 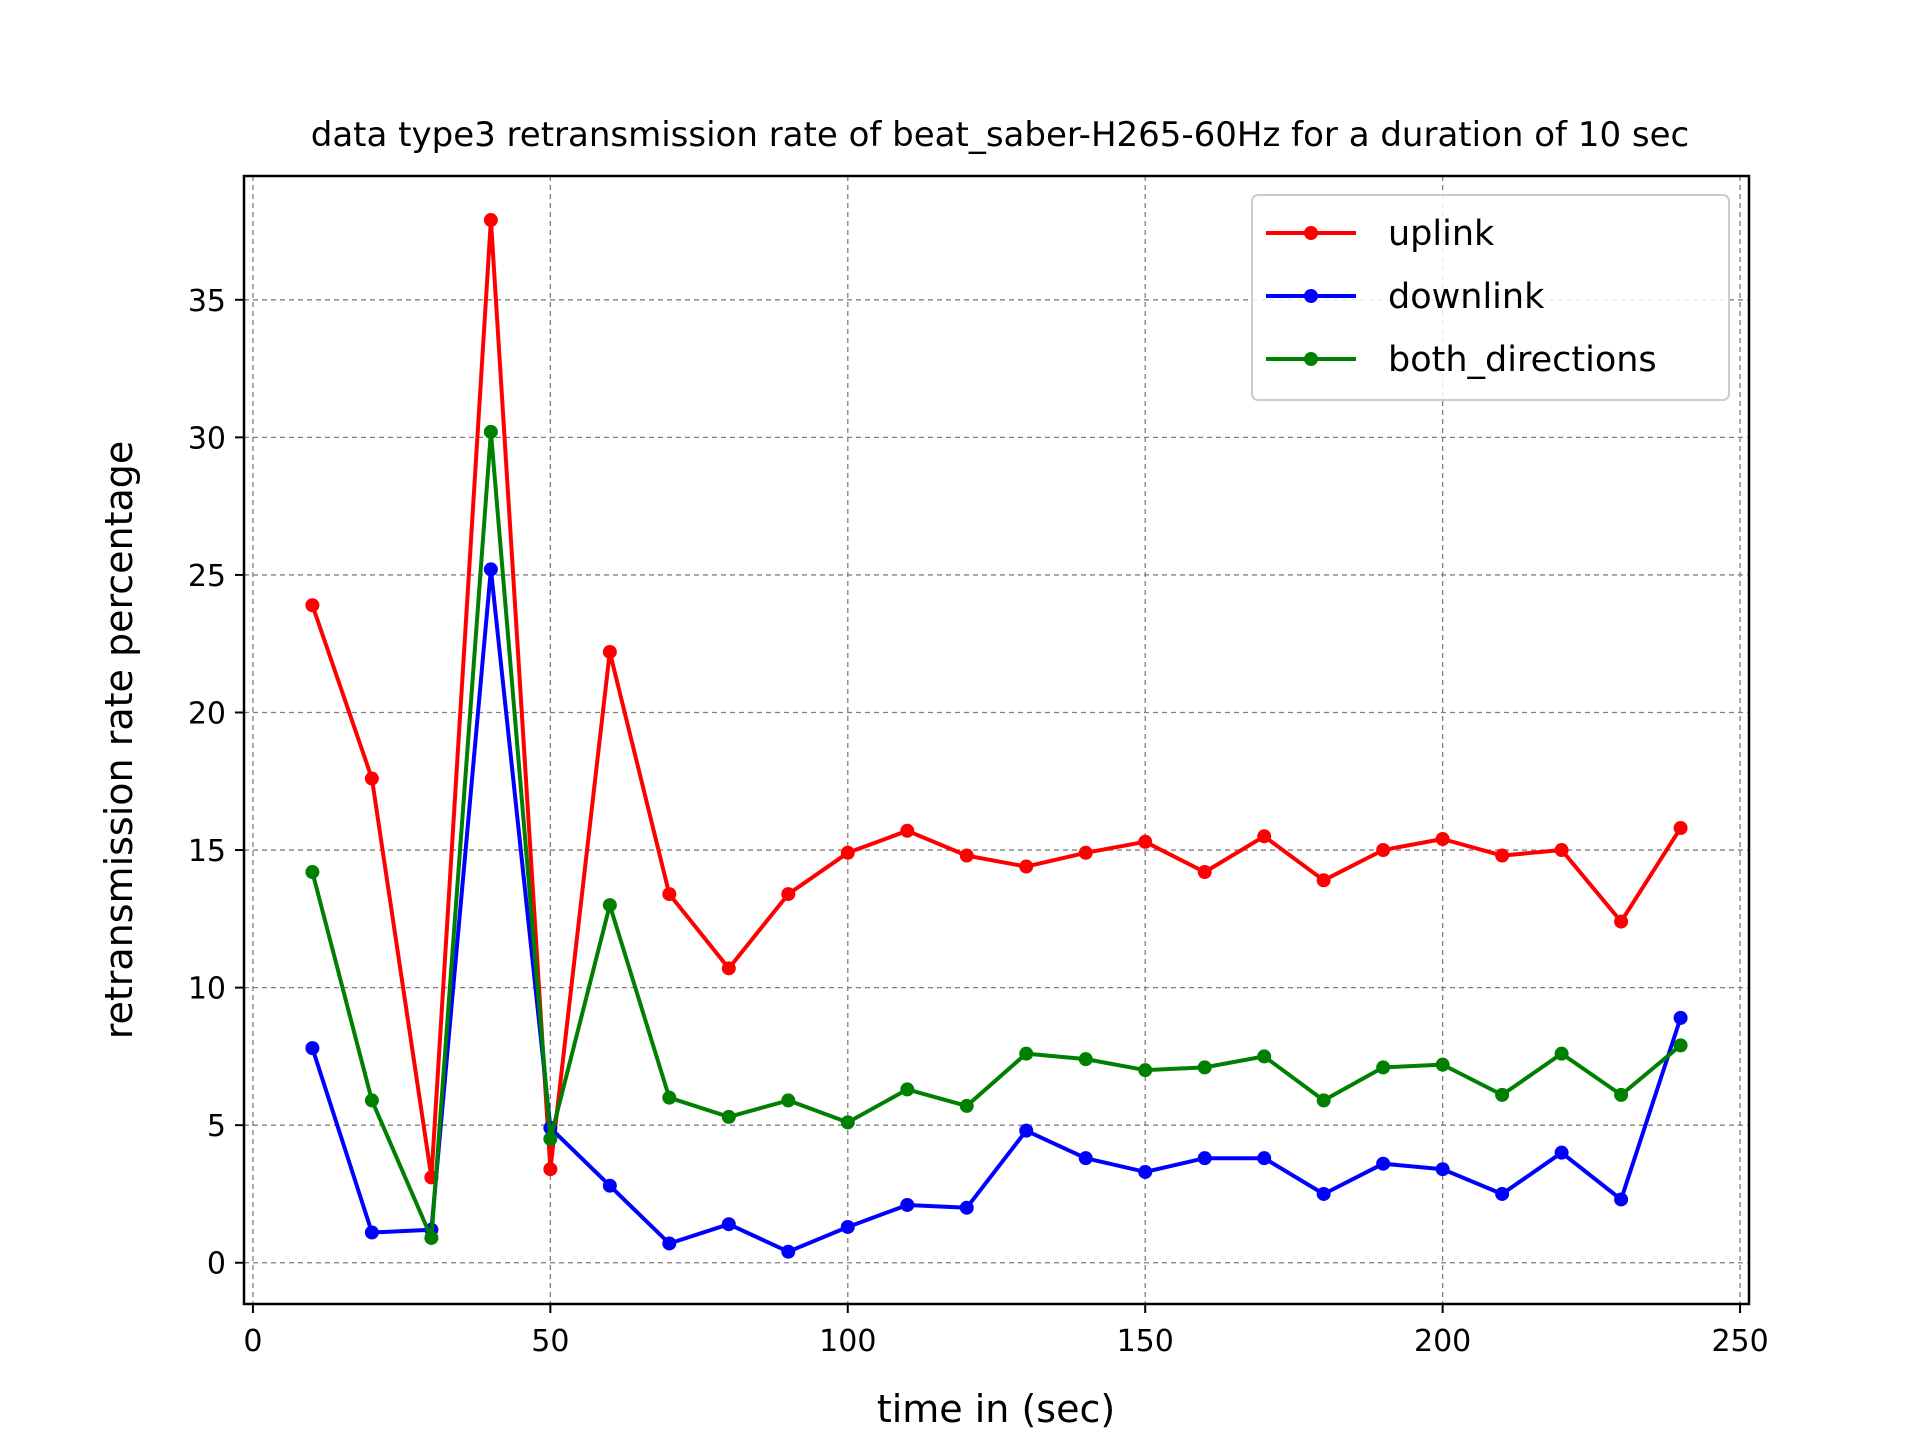 What do you see at coordinates (207, 851) in the screenshot?
I see `y-tick-label: 15` at bounding box center [207, 851].